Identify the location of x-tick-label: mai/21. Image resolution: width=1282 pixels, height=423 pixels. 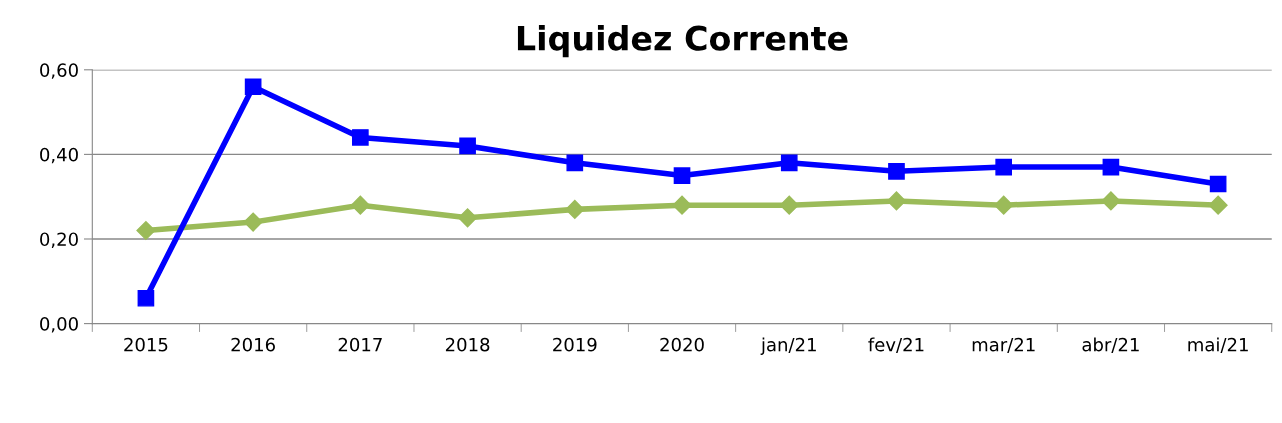
(1218, 345).